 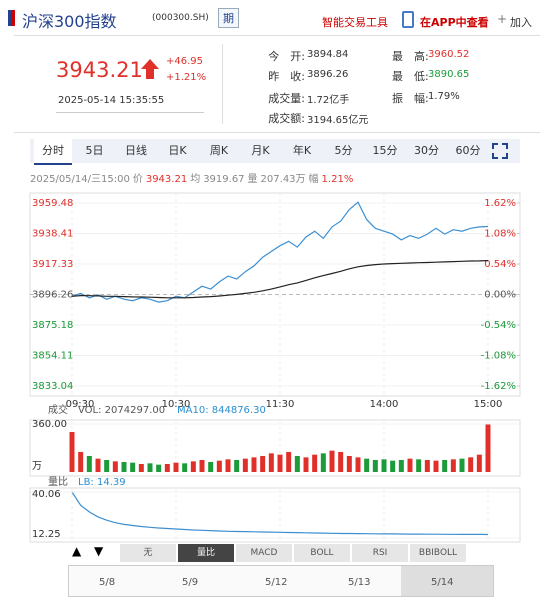 What do you see at coordinates (186, 77) in the screenshot?
I see `change-pct: +1.21%` at bounding box center [186, 77].